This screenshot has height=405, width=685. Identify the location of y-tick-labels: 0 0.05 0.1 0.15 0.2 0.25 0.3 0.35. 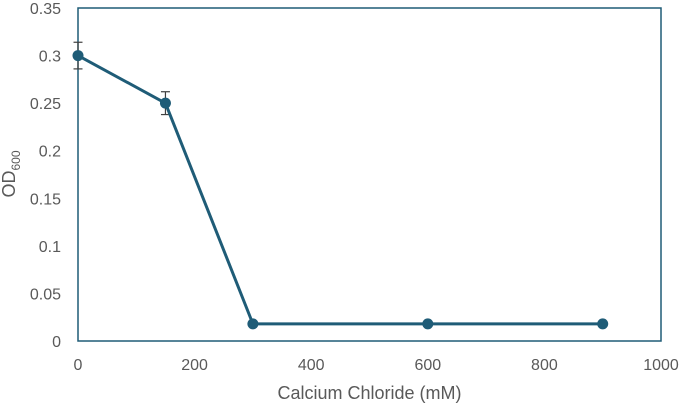
(45, 176).